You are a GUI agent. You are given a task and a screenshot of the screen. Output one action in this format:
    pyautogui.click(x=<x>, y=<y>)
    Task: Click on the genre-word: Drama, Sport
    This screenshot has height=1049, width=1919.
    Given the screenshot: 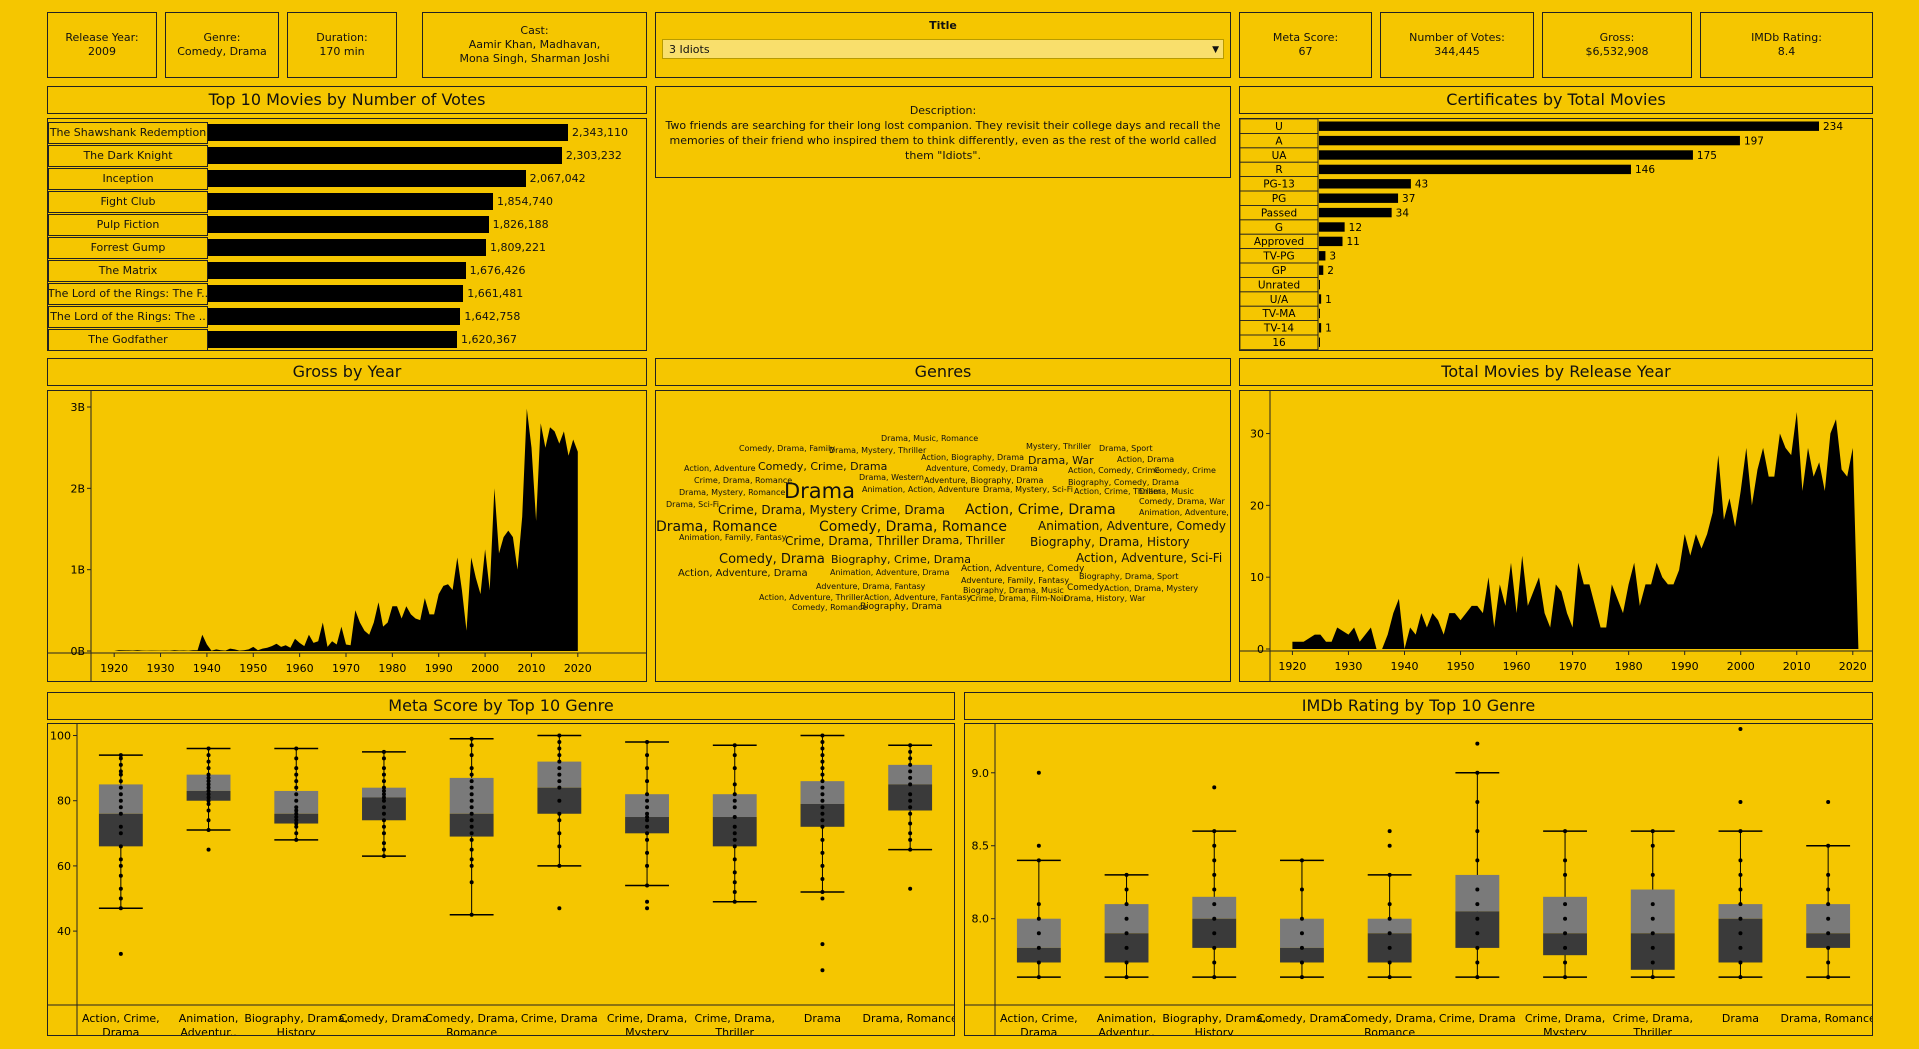 What is the action you would take?
    pyautogui.click(x=1126, y=448)
    